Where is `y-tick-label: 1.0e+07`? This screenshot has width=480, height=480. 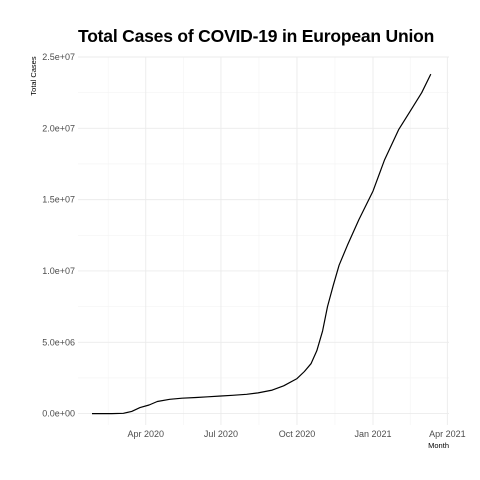
y-tick-label: 1.0e+07 is located at coordinates (58, 271).